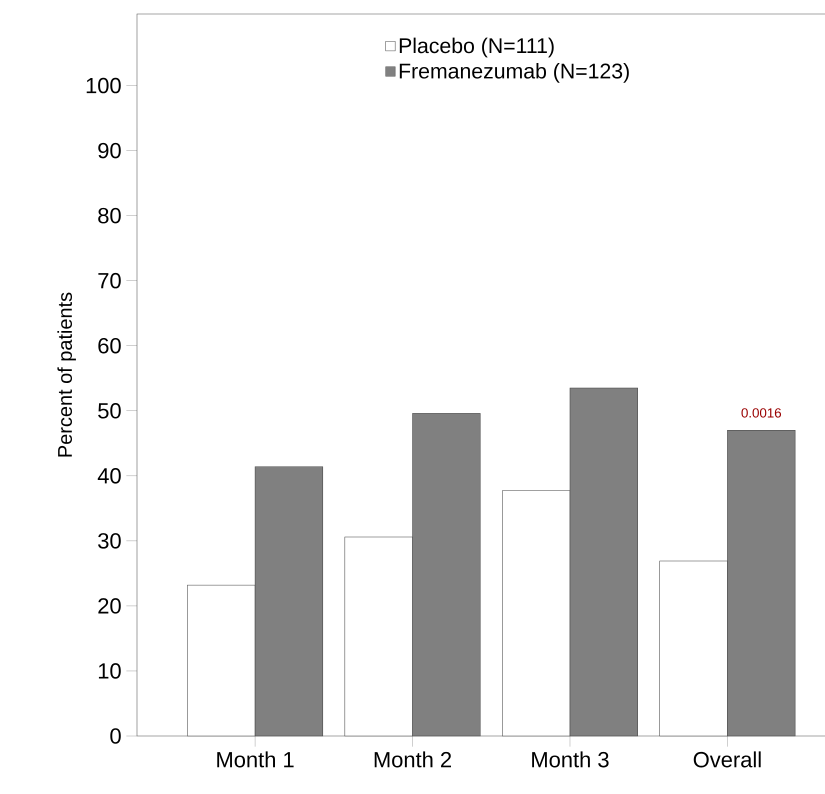 Image resolution: width=825 pixels, height=794 pixels. What do you see at coordinates (109, 541) in the screenshot?
I see `y-tick-label: 30` at bounding box center [109, 541].